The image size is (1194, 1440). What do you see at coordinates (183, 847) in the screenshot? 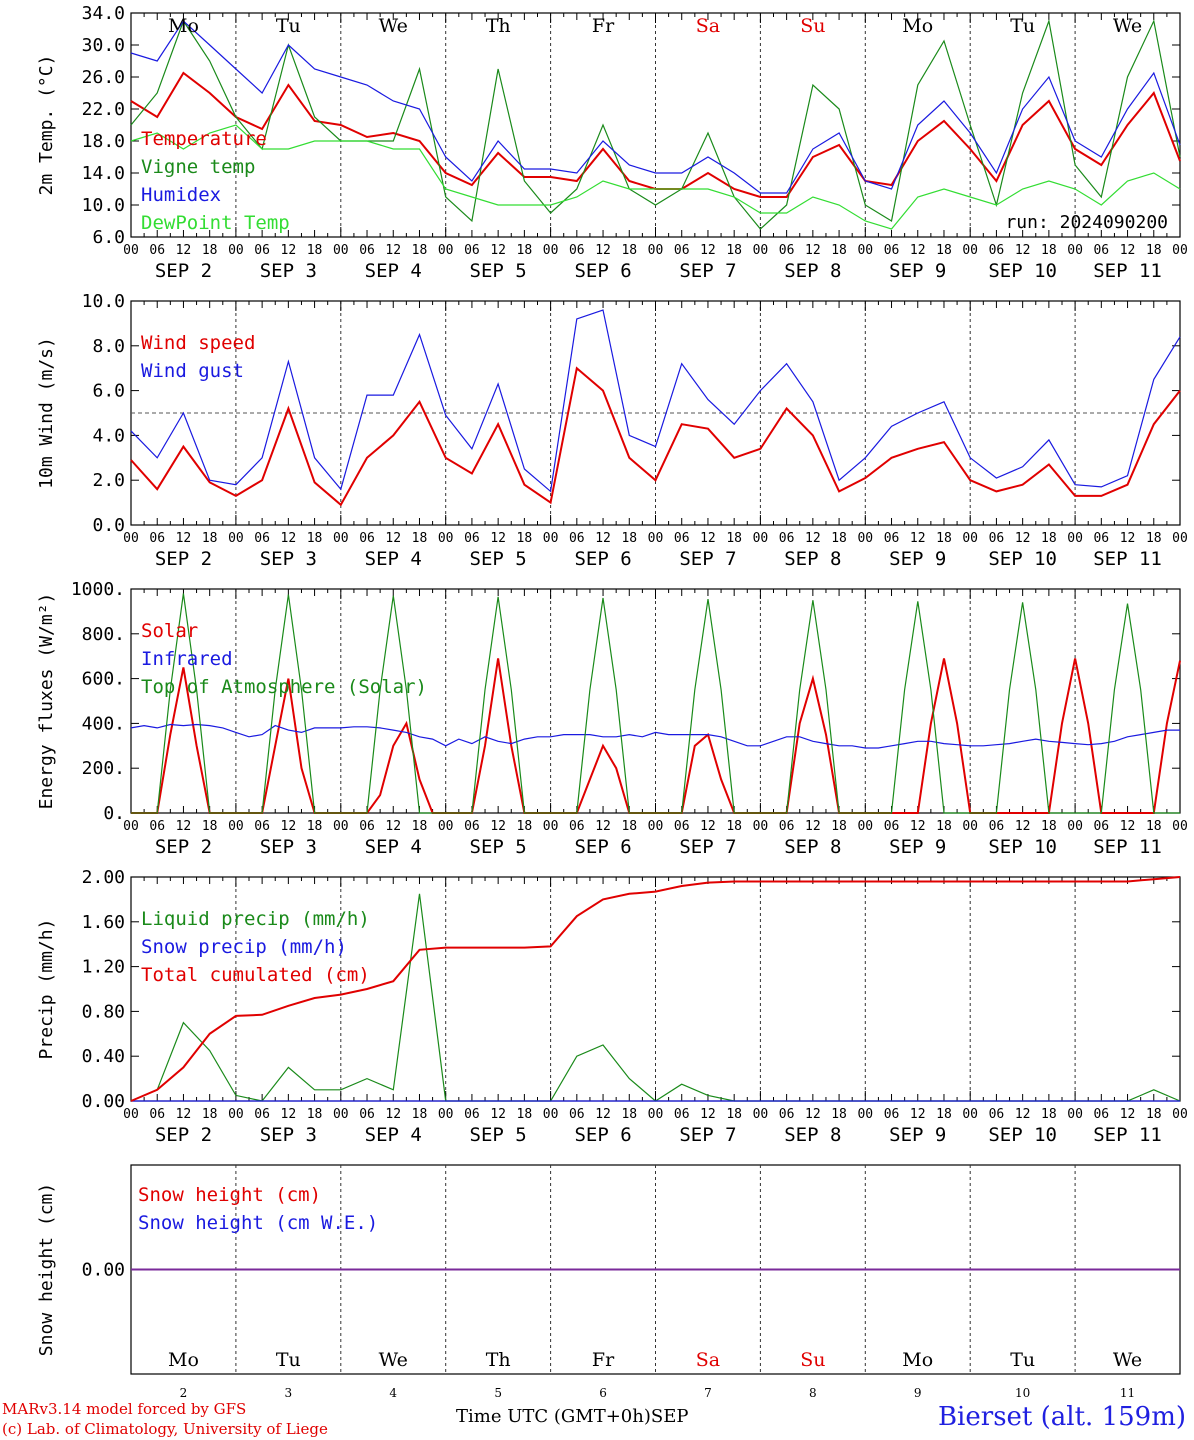
I see `date-label: SEP 2` at bounding box center [183, 847].